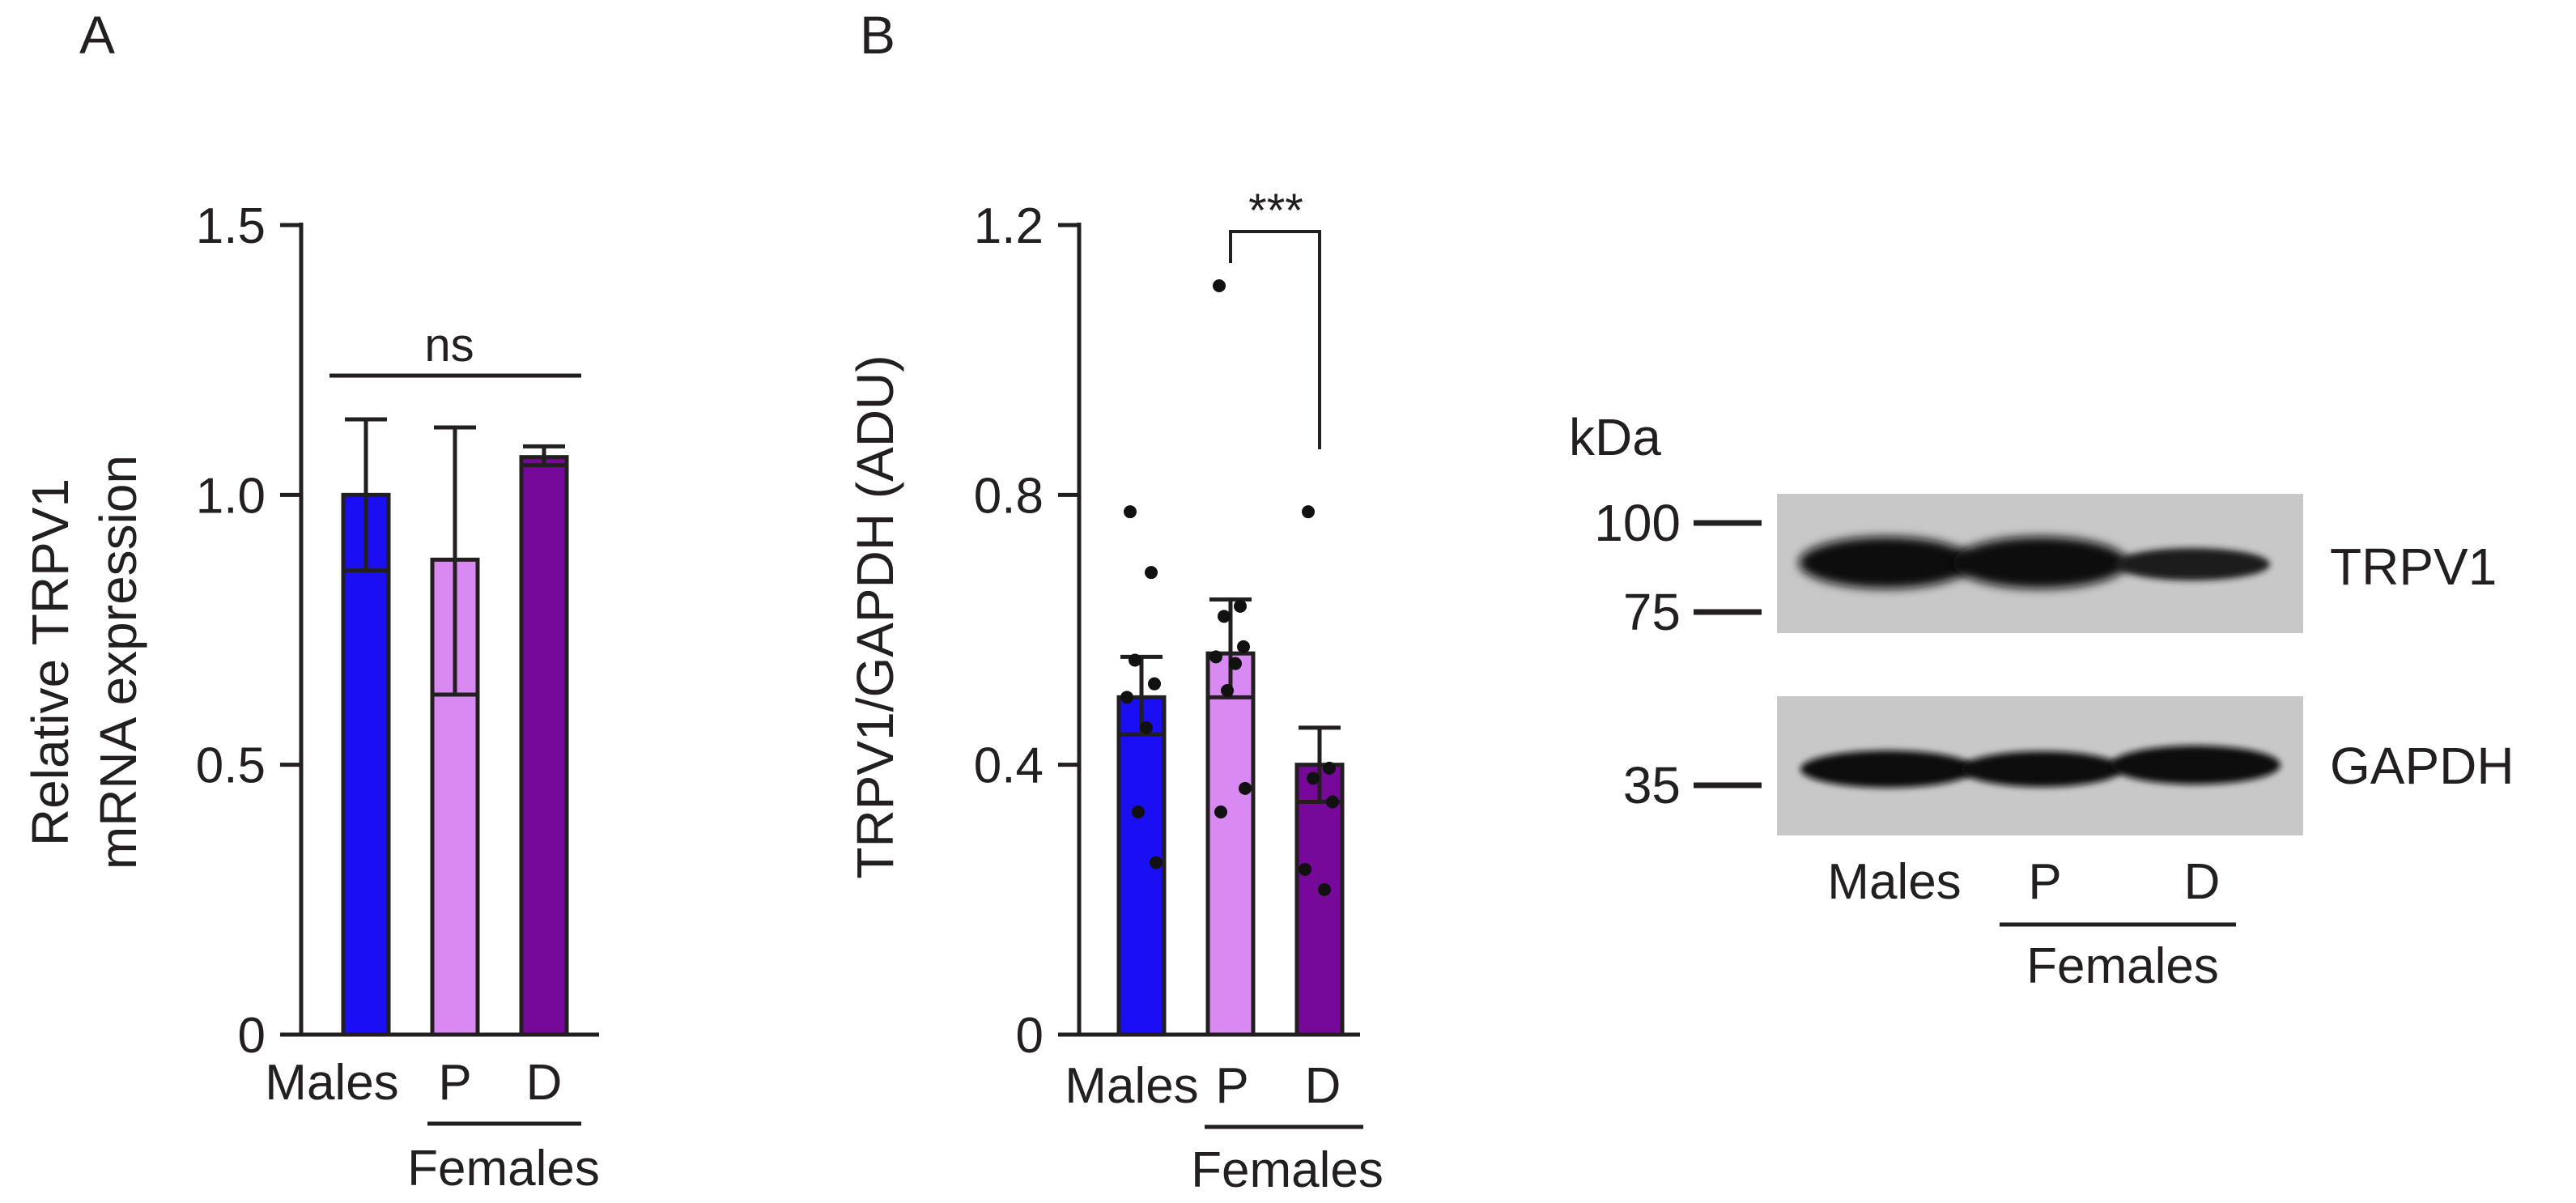 The image size is (2576, 1203). What do you see at coordinates (1009, 226) in the screenshot?
I see `panel-b-y-tick-label: 1.2` at bounding box center [1009, 226].